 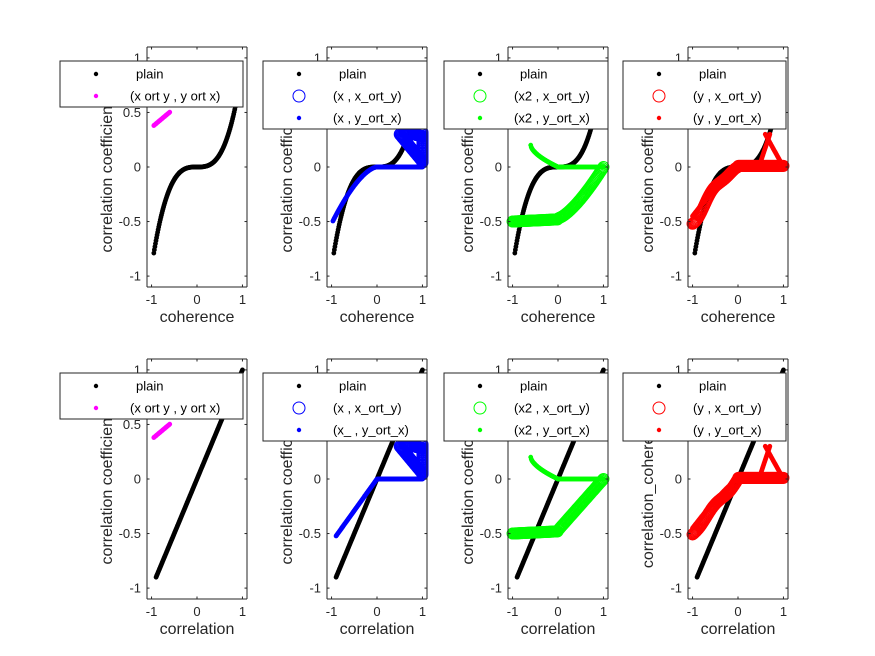 I want to click on legend-entry-label: (x2 , x_ort_y), so click(x=552, y=96).